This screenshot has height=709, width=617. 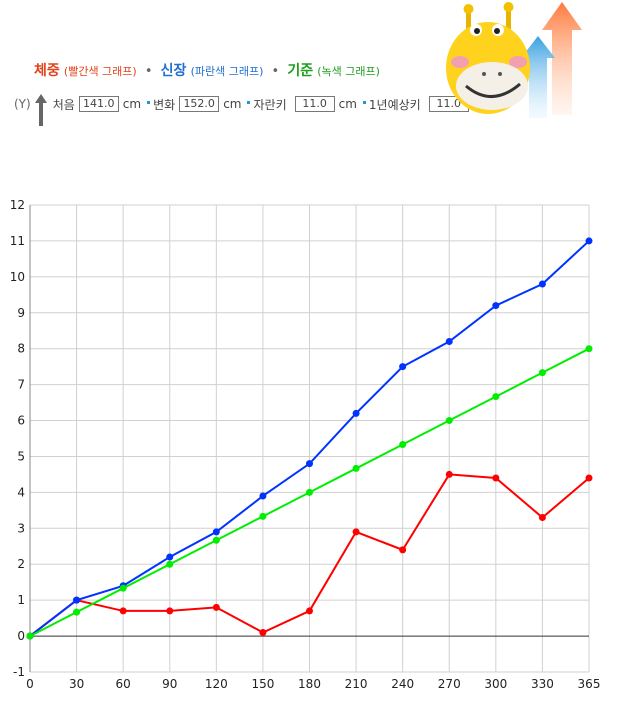 What do you see at coordinates (542, 684) in the screenshot?
I see `x-tick-label: 330` at bounding box center [542, 684].